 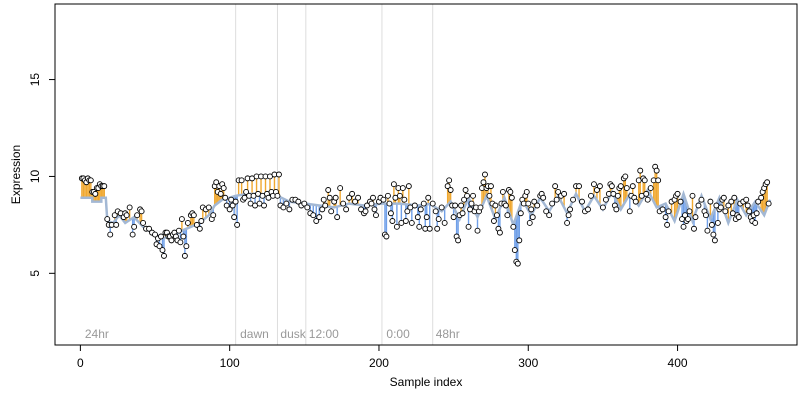 What do you see at coordinates (35, 176) in the screenshot?
I see `y-tick-label: 10` at bounding box center [35, 176].